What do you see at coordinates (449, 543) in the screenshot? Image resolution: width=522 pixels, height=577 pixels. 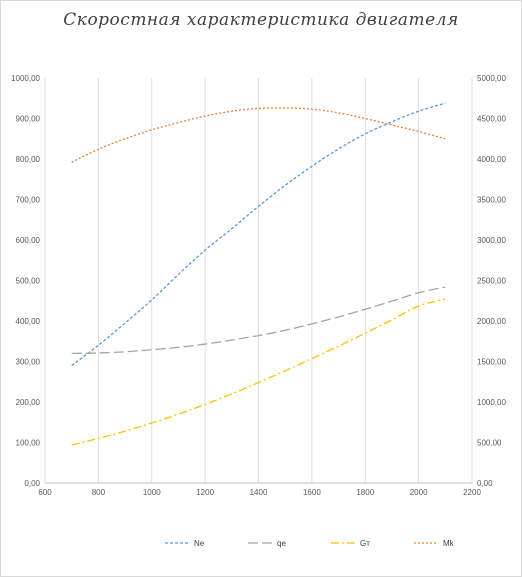 I see `legend-label-mk: Mk` at bounding box center [449, 543].